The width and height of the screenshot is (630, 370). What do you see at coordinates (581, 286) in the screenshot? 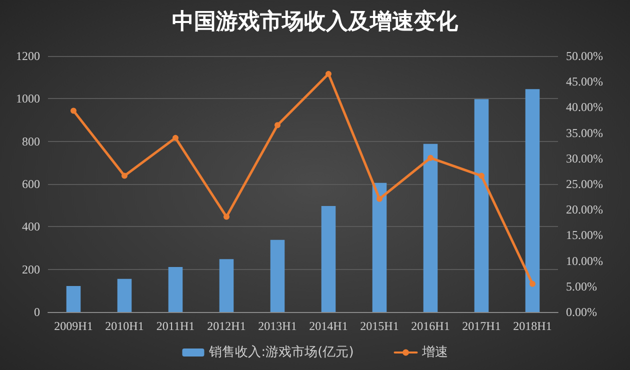
I see `y2-tick-label: 5.00%` at bounding box center [581, 286].